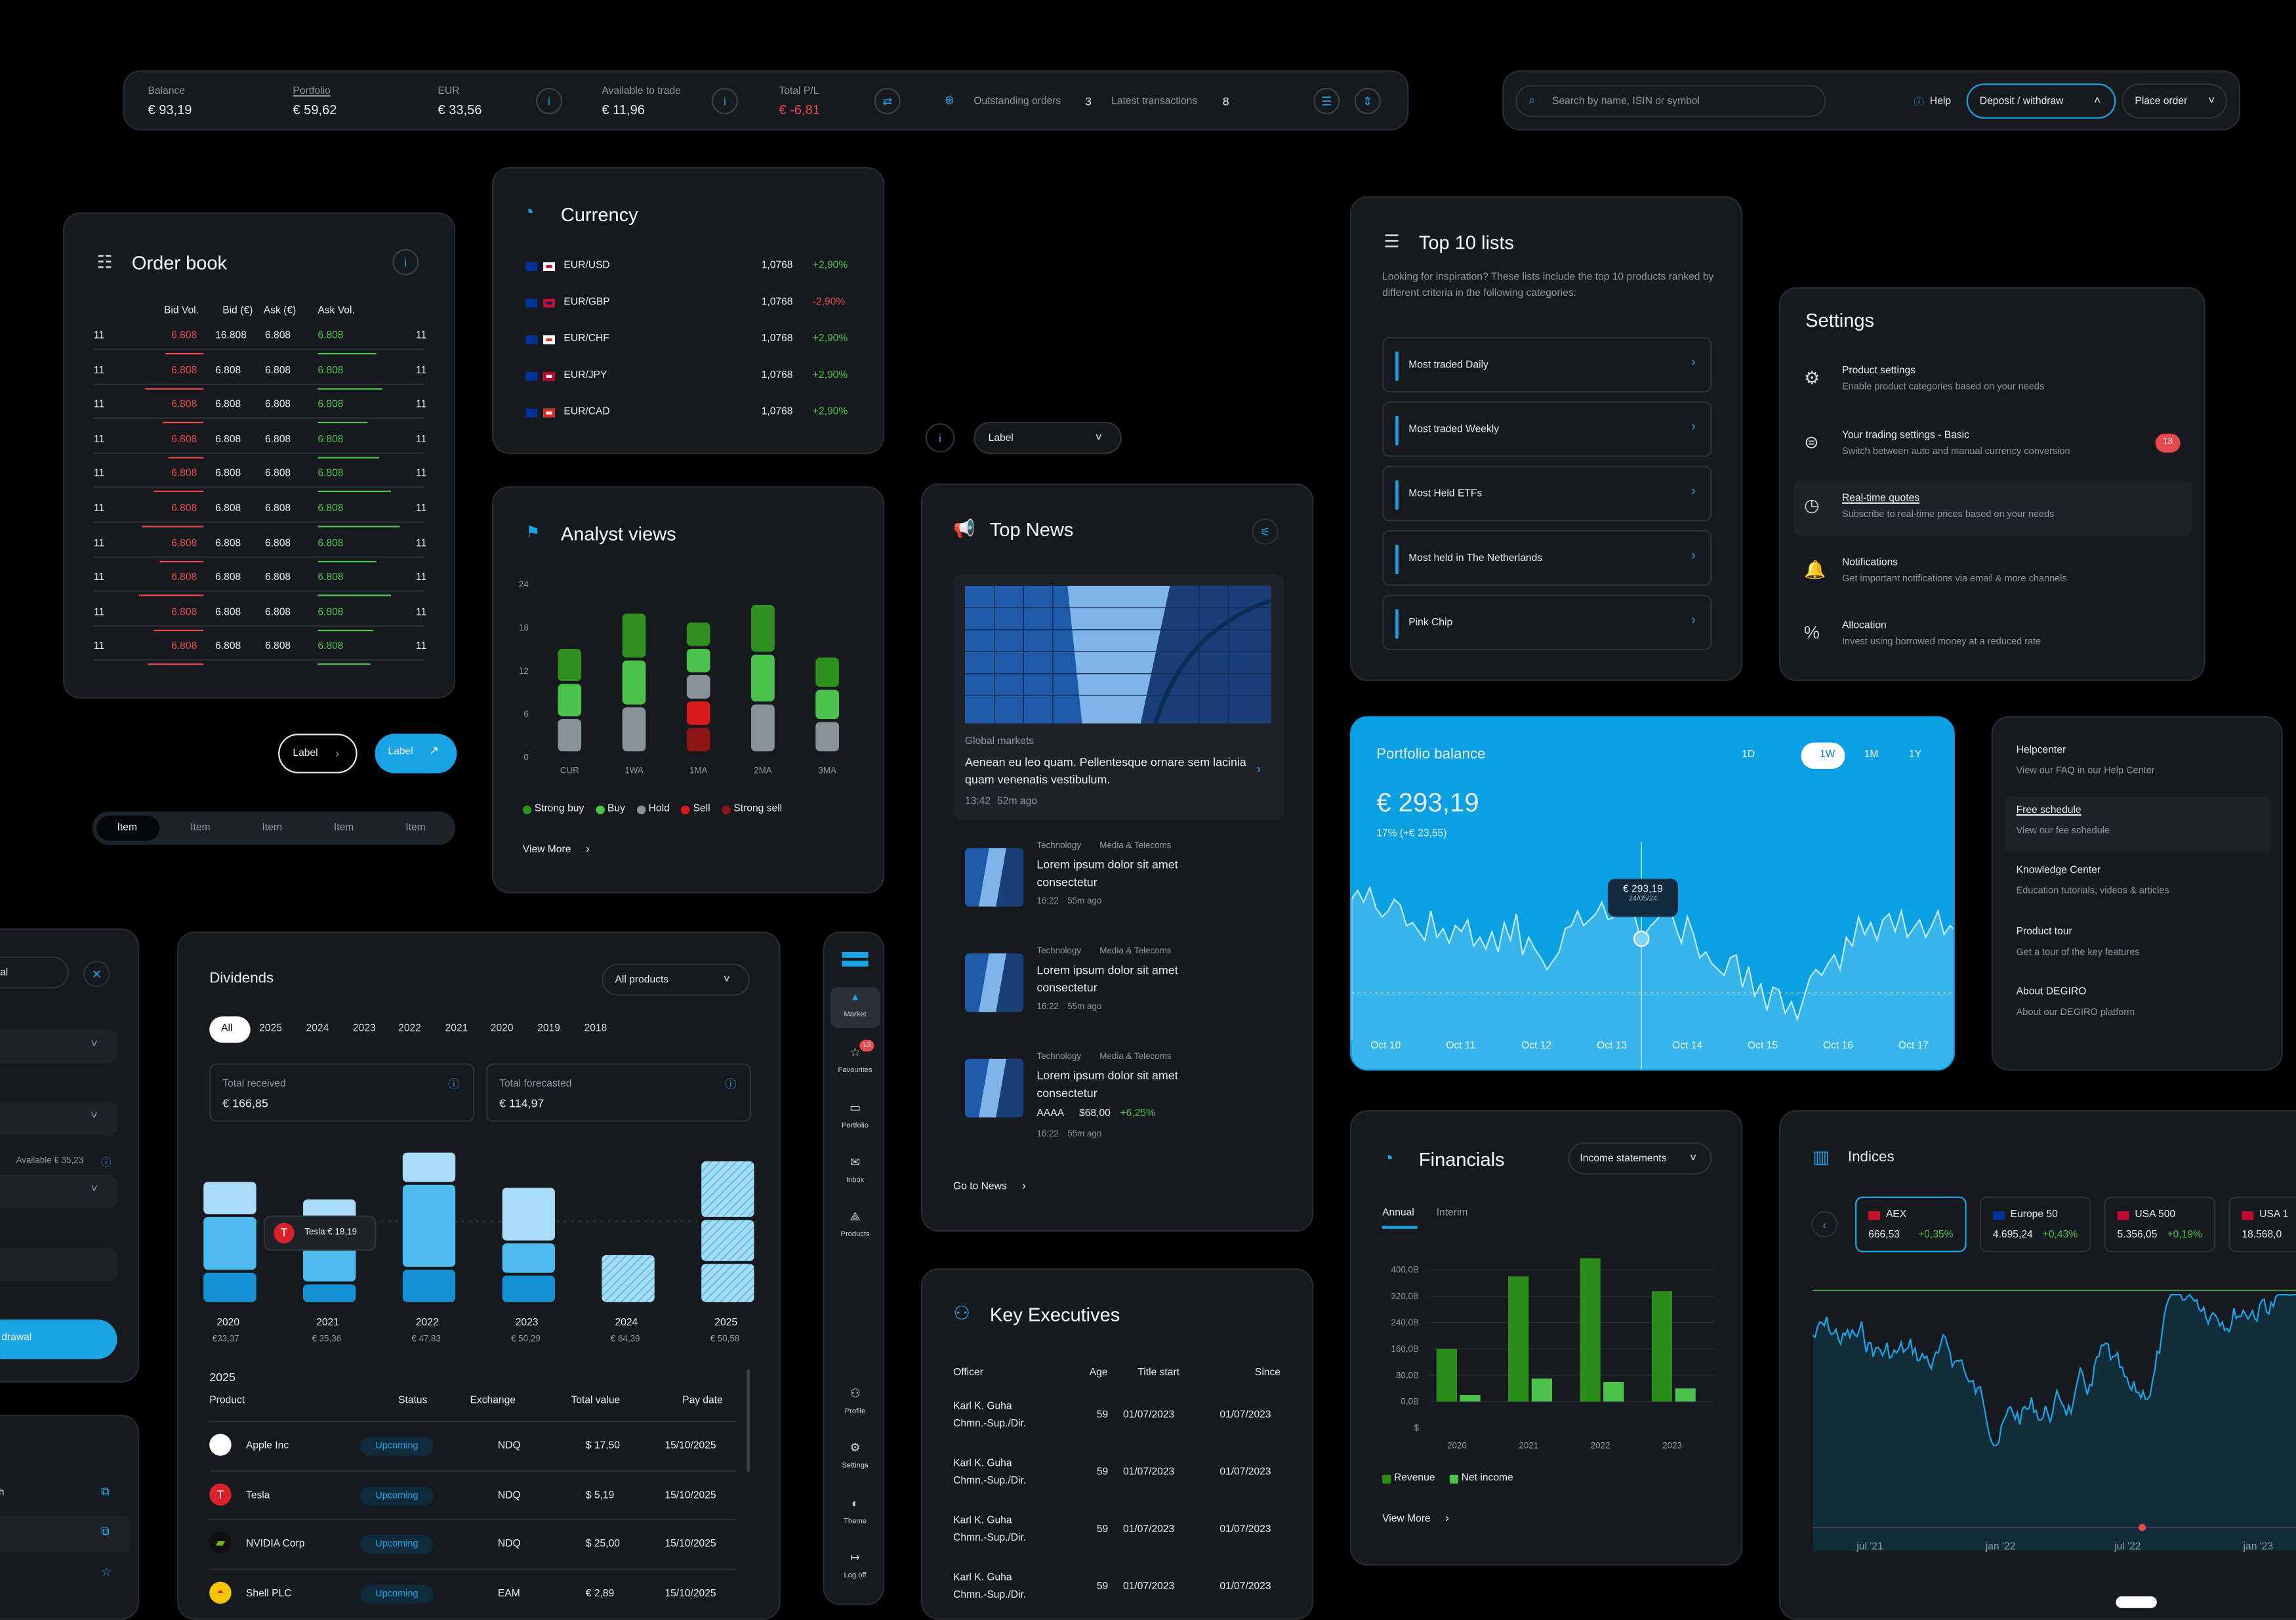  I want to click on statements-select: Income statements ˅, so click(1640, 1158).